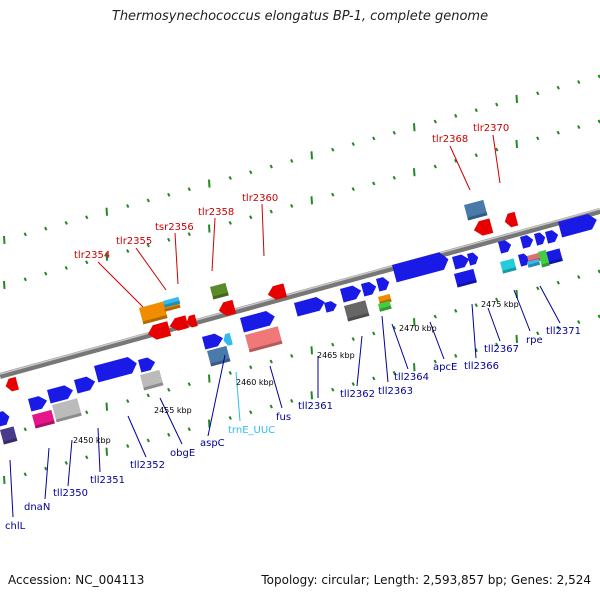 The height and width of the screenshot is (600, 600). I want to click on gene-label-tll2362: tll2362, so click(357, 394).